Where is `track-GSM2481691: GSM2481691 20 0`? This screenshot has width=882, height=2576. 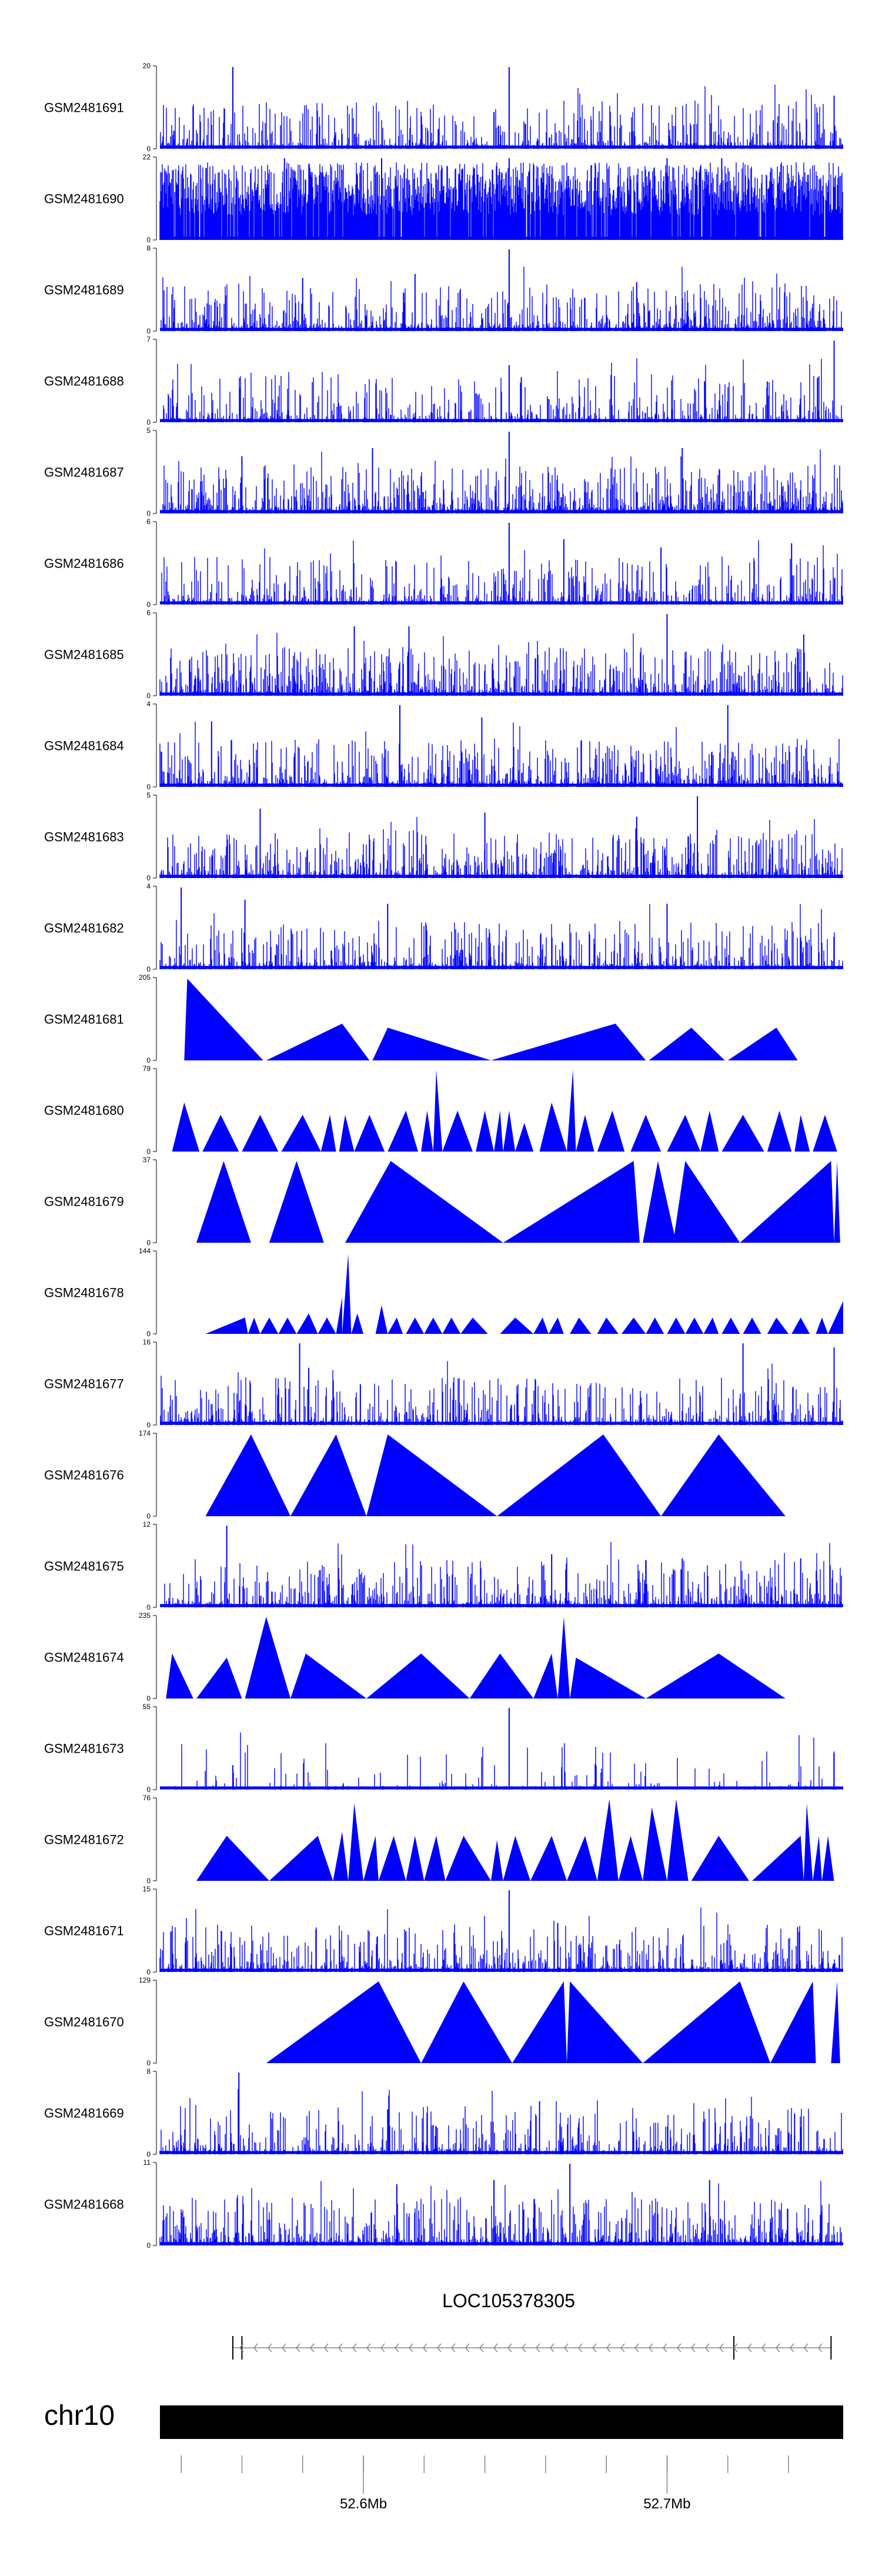 track-GSM2481691: GSM2481691 20 0 is located at coordinates (443, 107).